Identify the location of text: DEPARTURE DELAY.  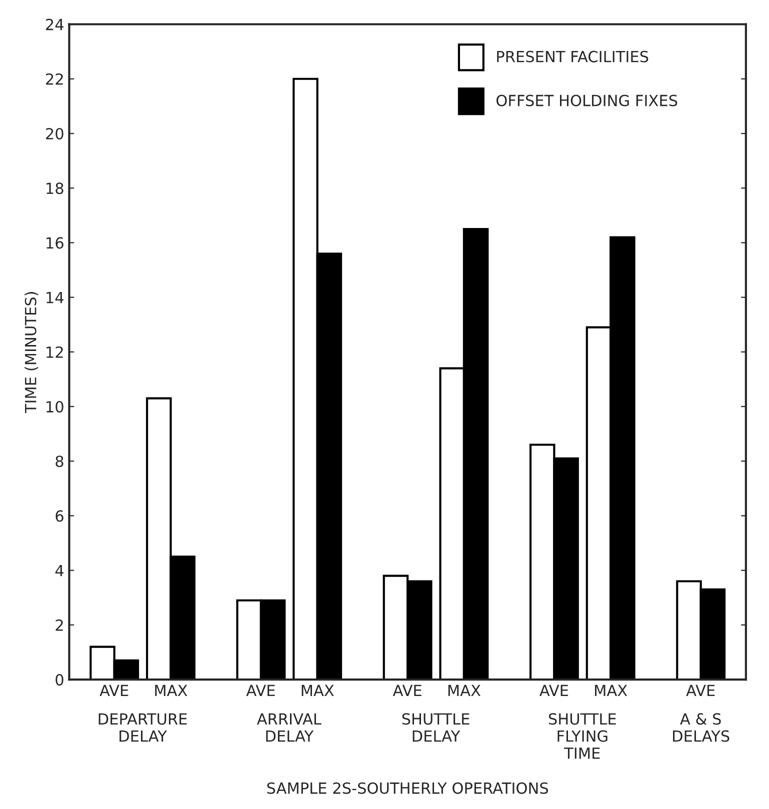
(142, 727).